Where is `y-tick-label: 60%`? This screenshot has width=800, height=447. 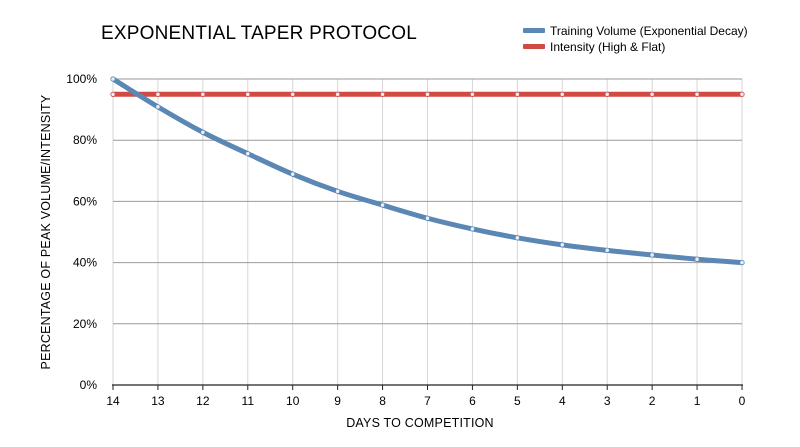 y-tick-label: 60% is located at coordinates (85, 201).